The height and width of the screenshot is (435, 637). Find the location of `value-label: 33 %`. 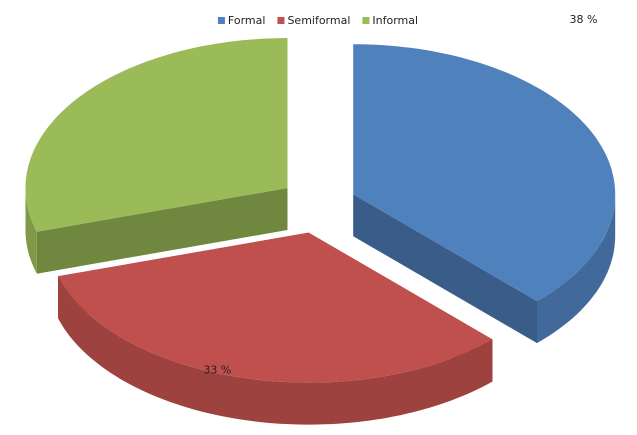

value-label: 33 % is located at coordinates (217, 370).